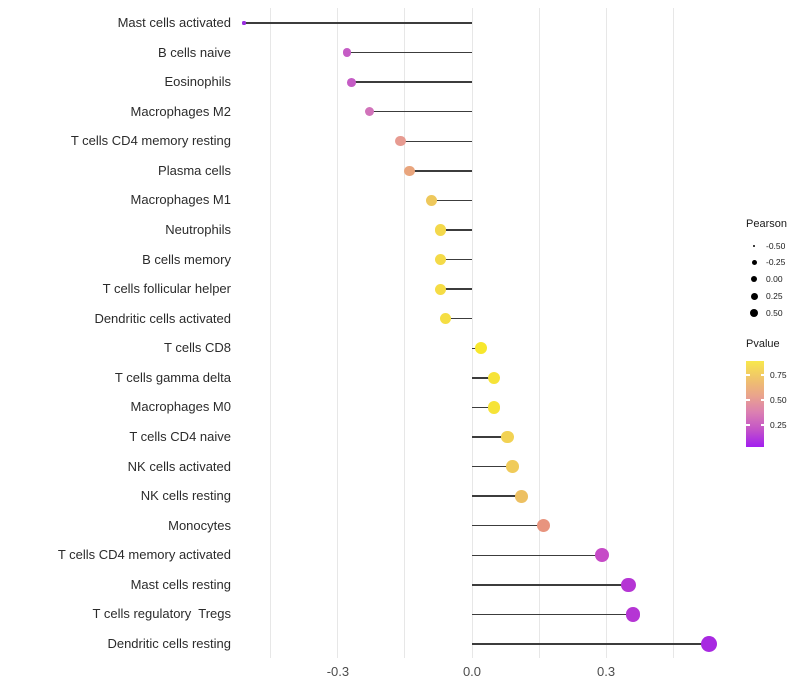 This screenshot has height=700, width=800. Describe the element at coordinates (180, 111) in the screenshot. I see `y-axis-label: Macrophages M2` at that location.